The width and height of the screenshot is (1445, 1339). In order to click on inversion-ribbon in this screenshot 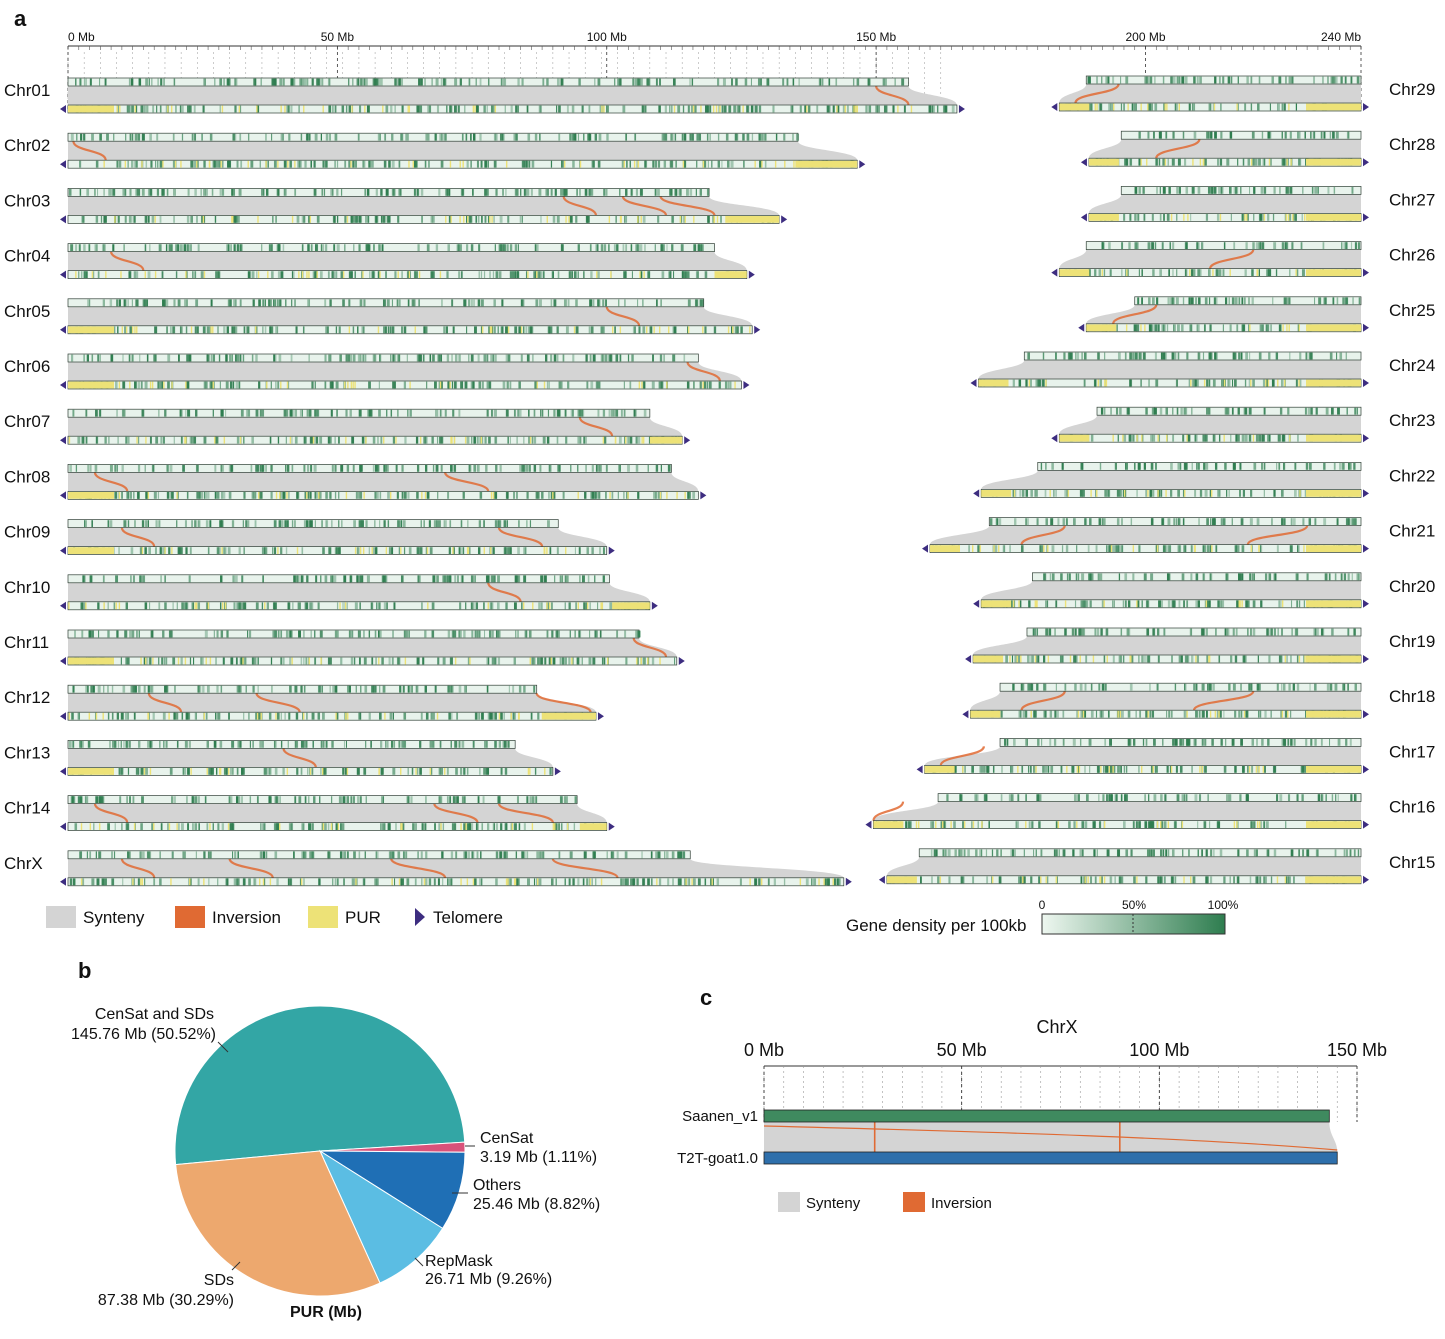, I will do `click(111, 481)`.